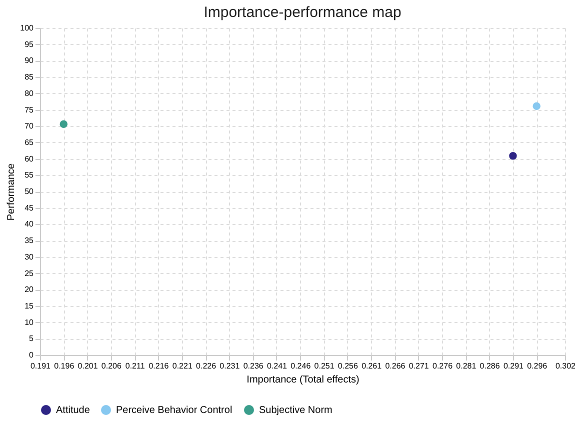  What do you see at coordinates (565, 366) in the screenshot?
I see `x-tick-label: 0.302` at bounding box center [565, 366].